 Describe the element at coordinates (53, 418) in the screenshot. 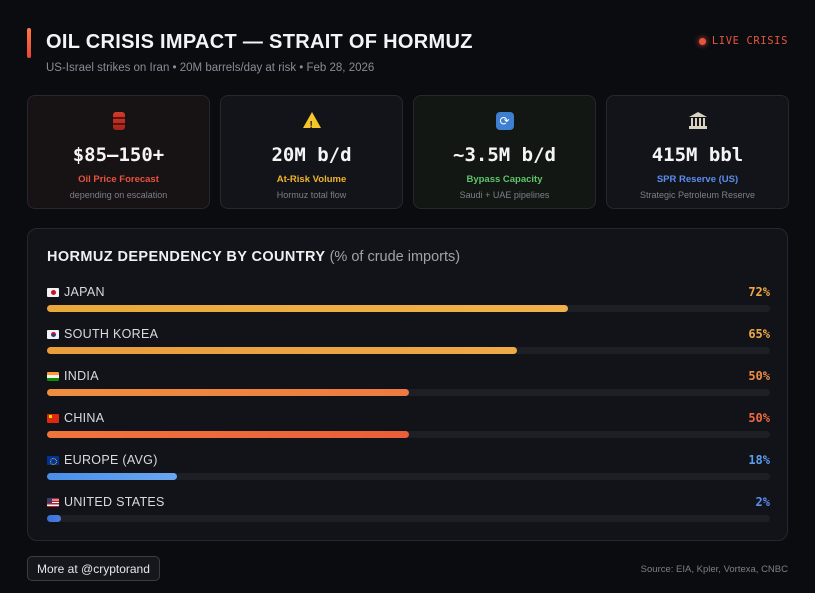

I see `china-flag-icon` at that location.